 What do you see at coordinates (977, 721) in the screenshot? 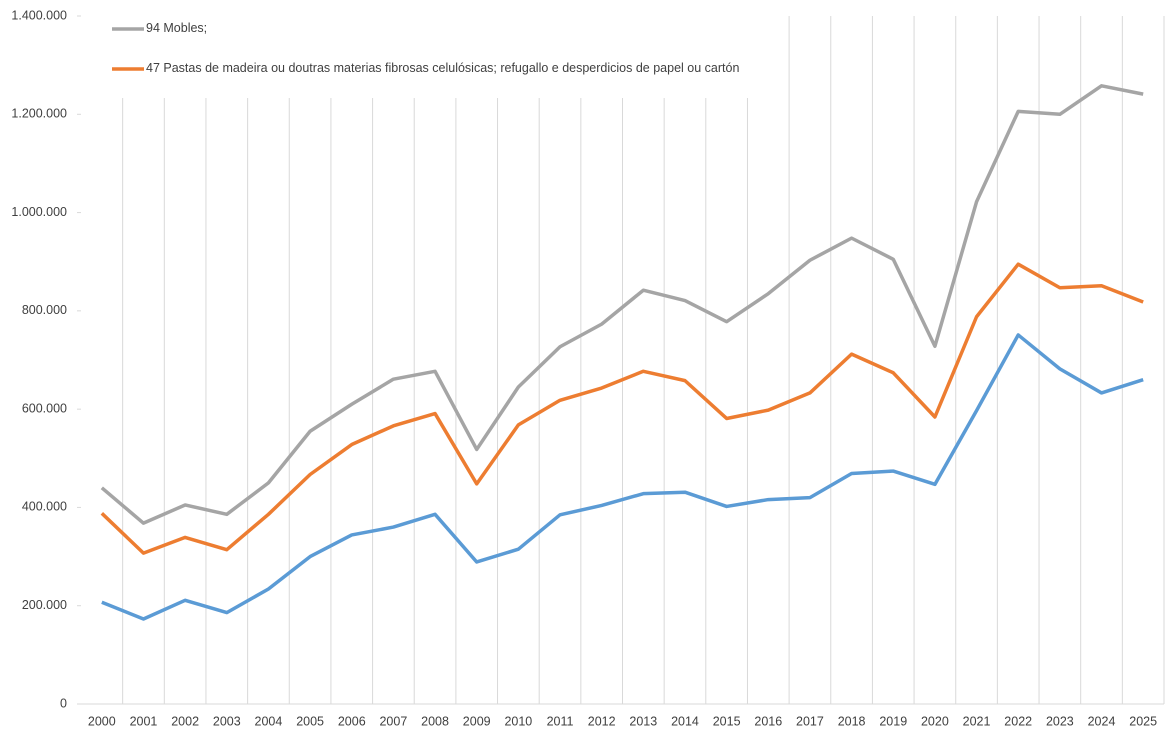
I see `x-tick-label: 2021` at bounding box center [977, 721].